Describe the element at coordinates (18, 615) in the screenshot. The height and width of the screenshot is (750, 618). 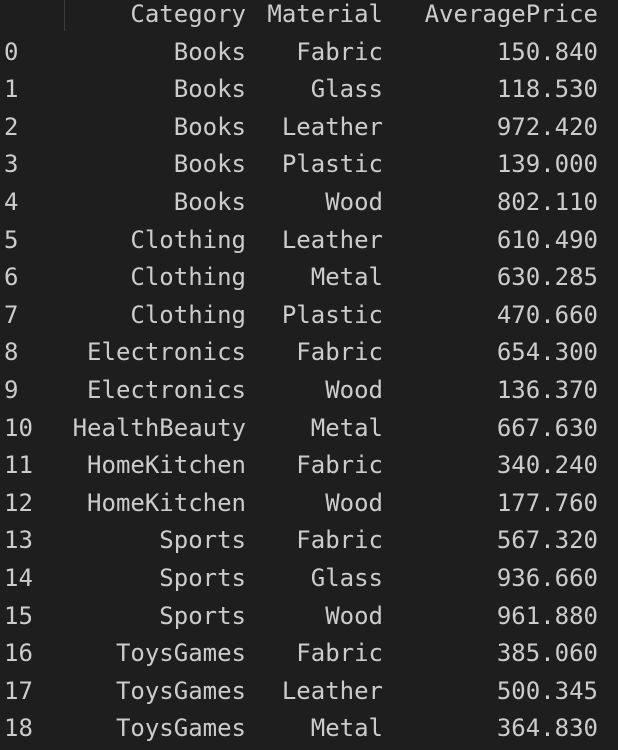
I see `row-index: 15` at that location.